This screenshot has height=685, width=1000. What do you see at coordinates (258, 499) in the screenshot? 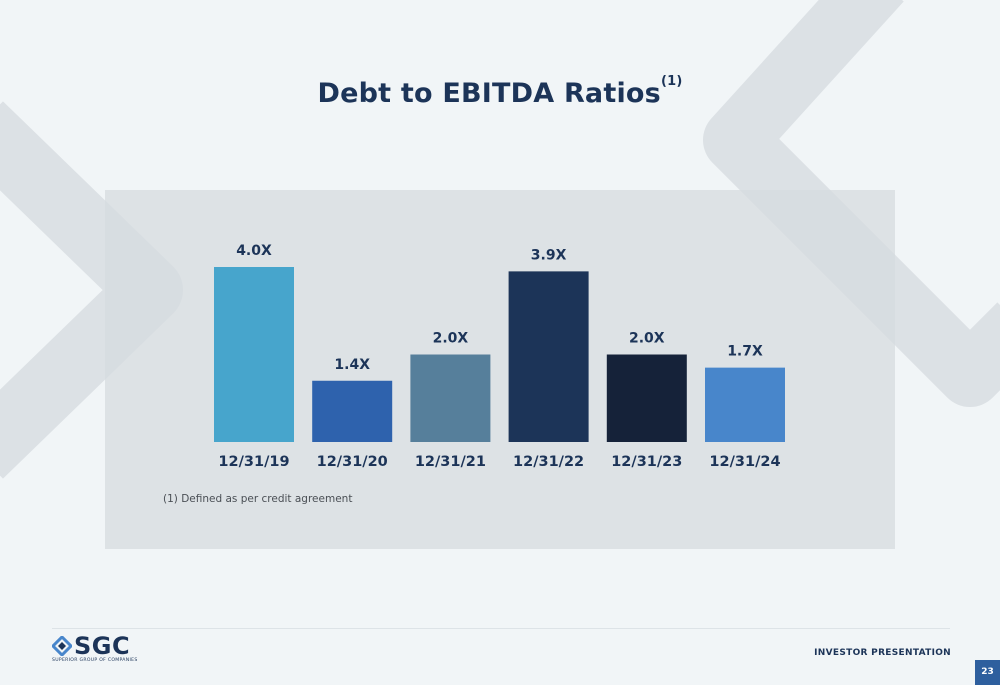
I see `footnote: (1) Defined as per credit agreement` at bounding box center [258, 499].